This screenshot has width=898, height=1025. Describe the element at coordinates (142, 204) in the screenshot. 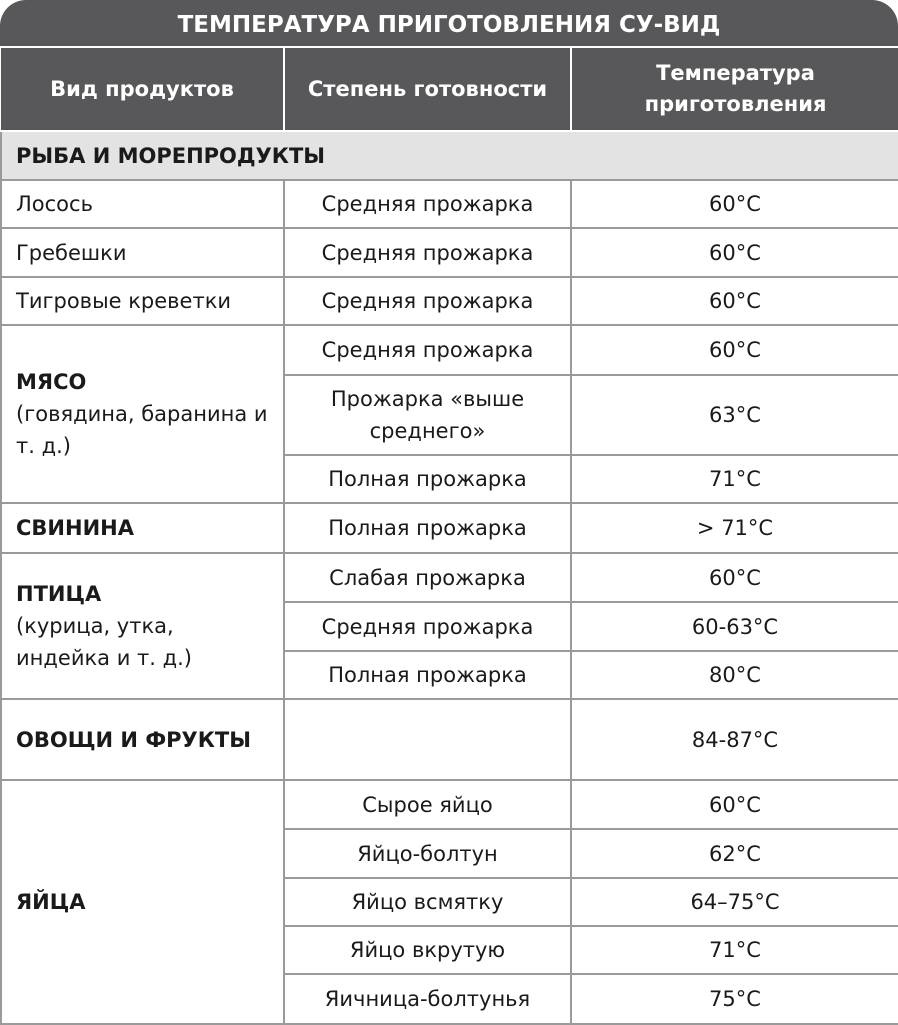

I see `product-cell: Лосось` at that location.